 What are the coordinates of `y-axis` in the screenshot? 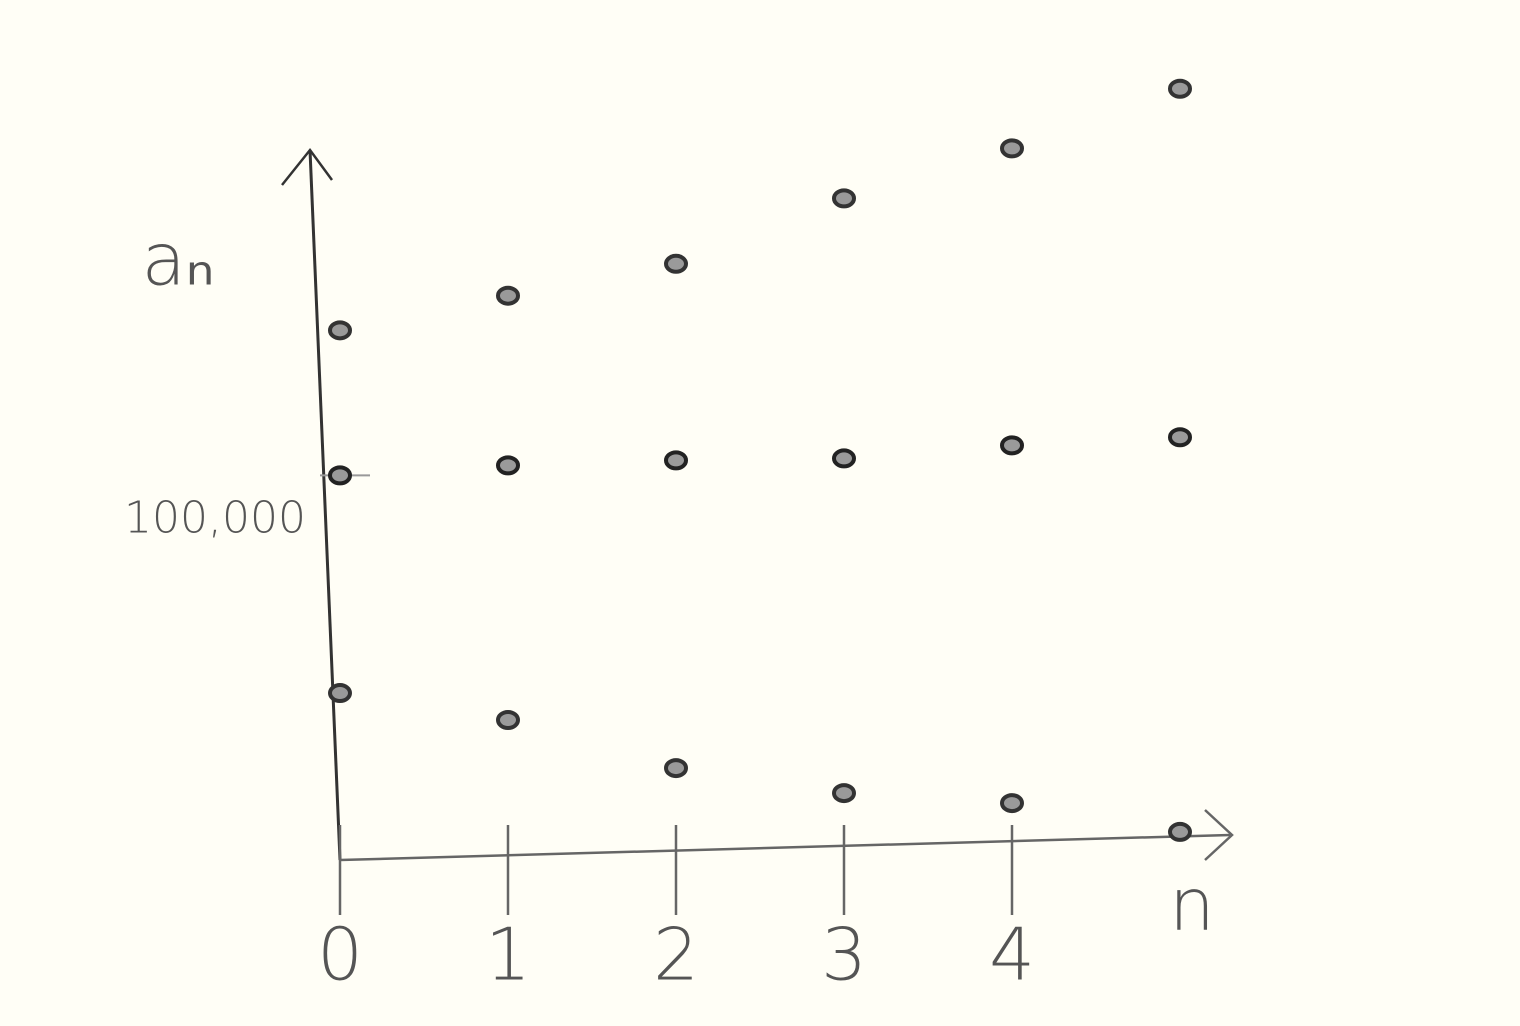 It's located at (325, 505).